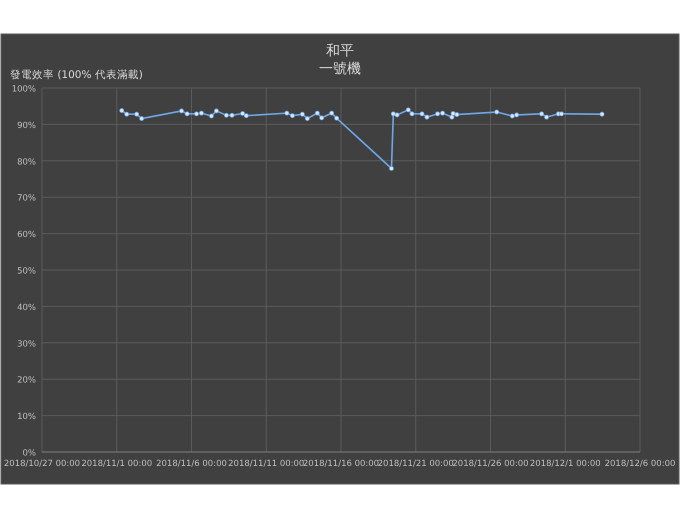  I want to click on y-tick-label: 90%, so click(26, 125).